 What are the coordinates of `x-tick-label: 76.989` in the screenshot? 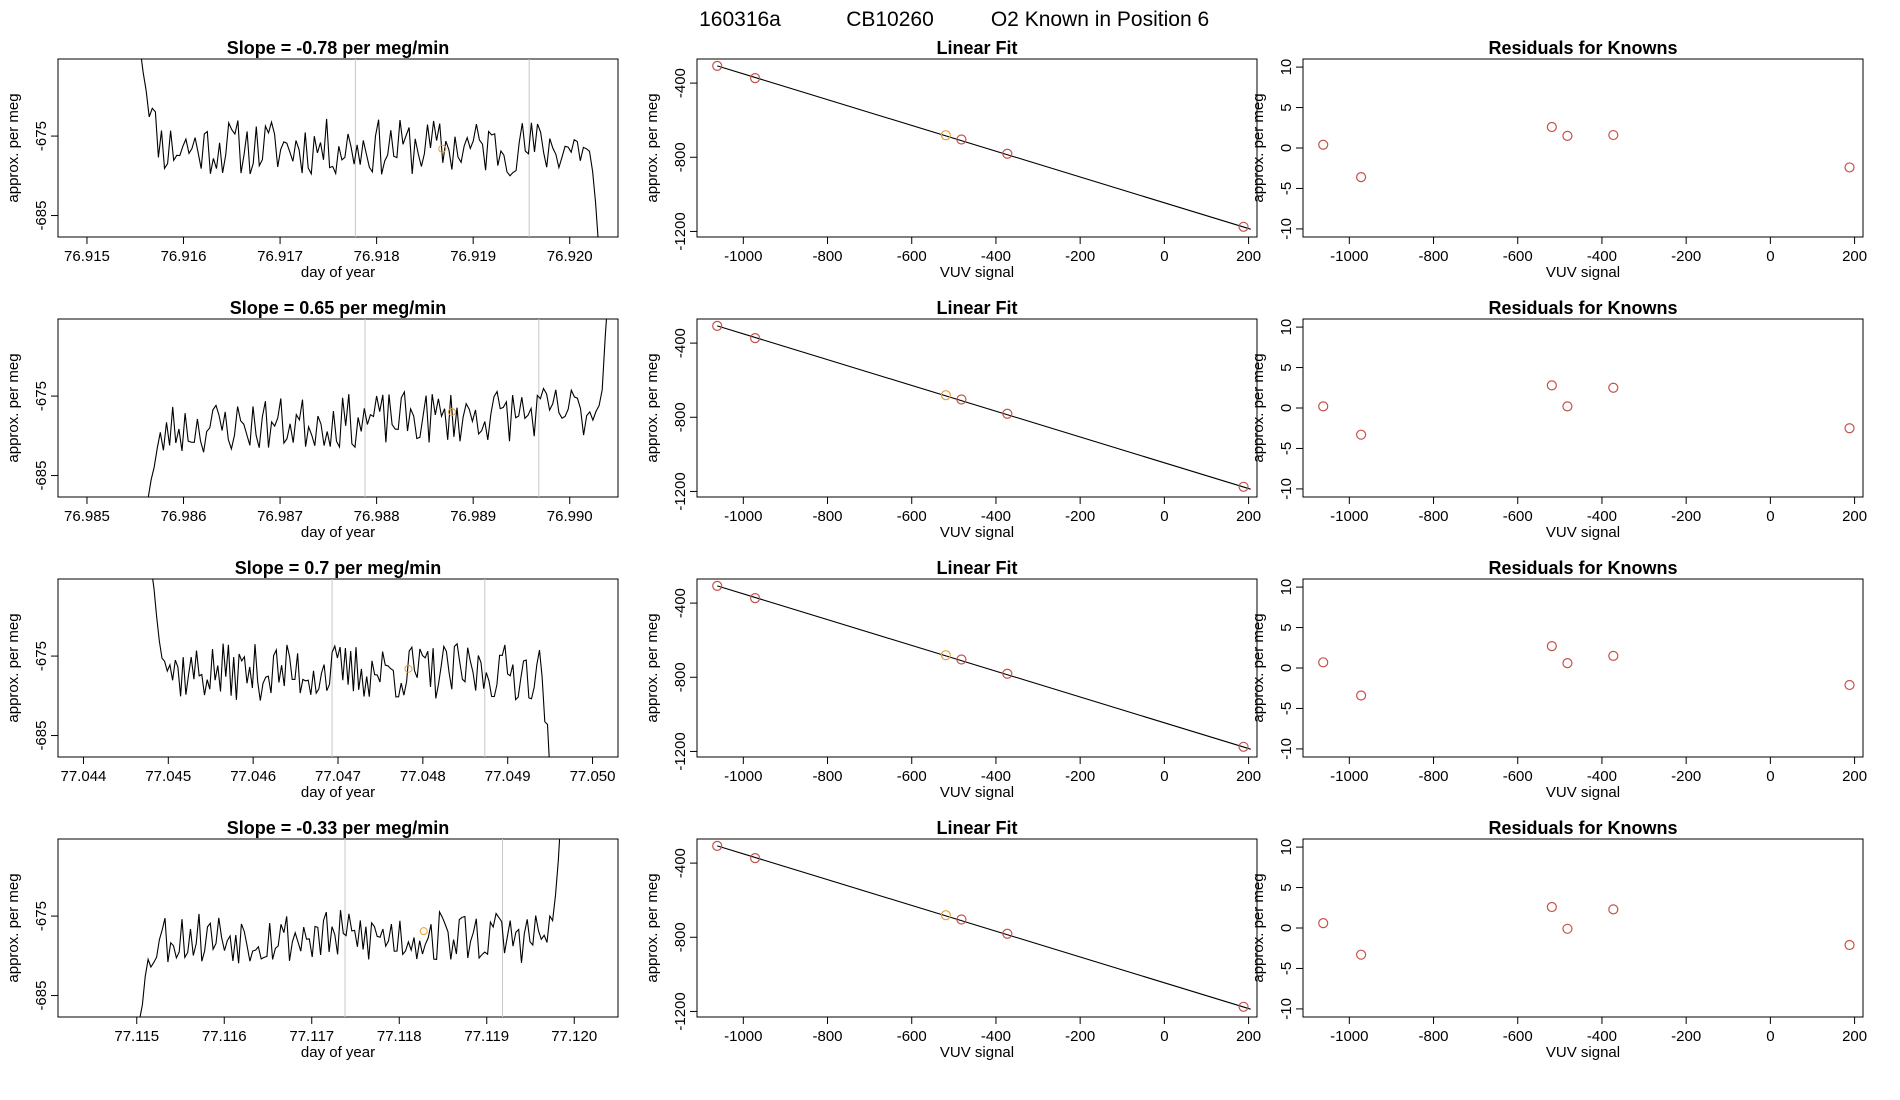 It's located at (473, 516).